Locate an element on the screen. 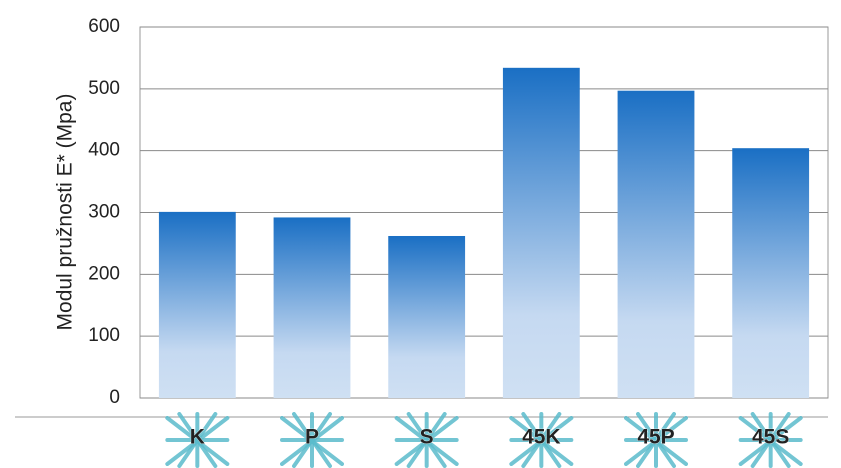 This screenshot has width=841, height=468. y-tick-label: 600 is located at coordinates (104, 26).